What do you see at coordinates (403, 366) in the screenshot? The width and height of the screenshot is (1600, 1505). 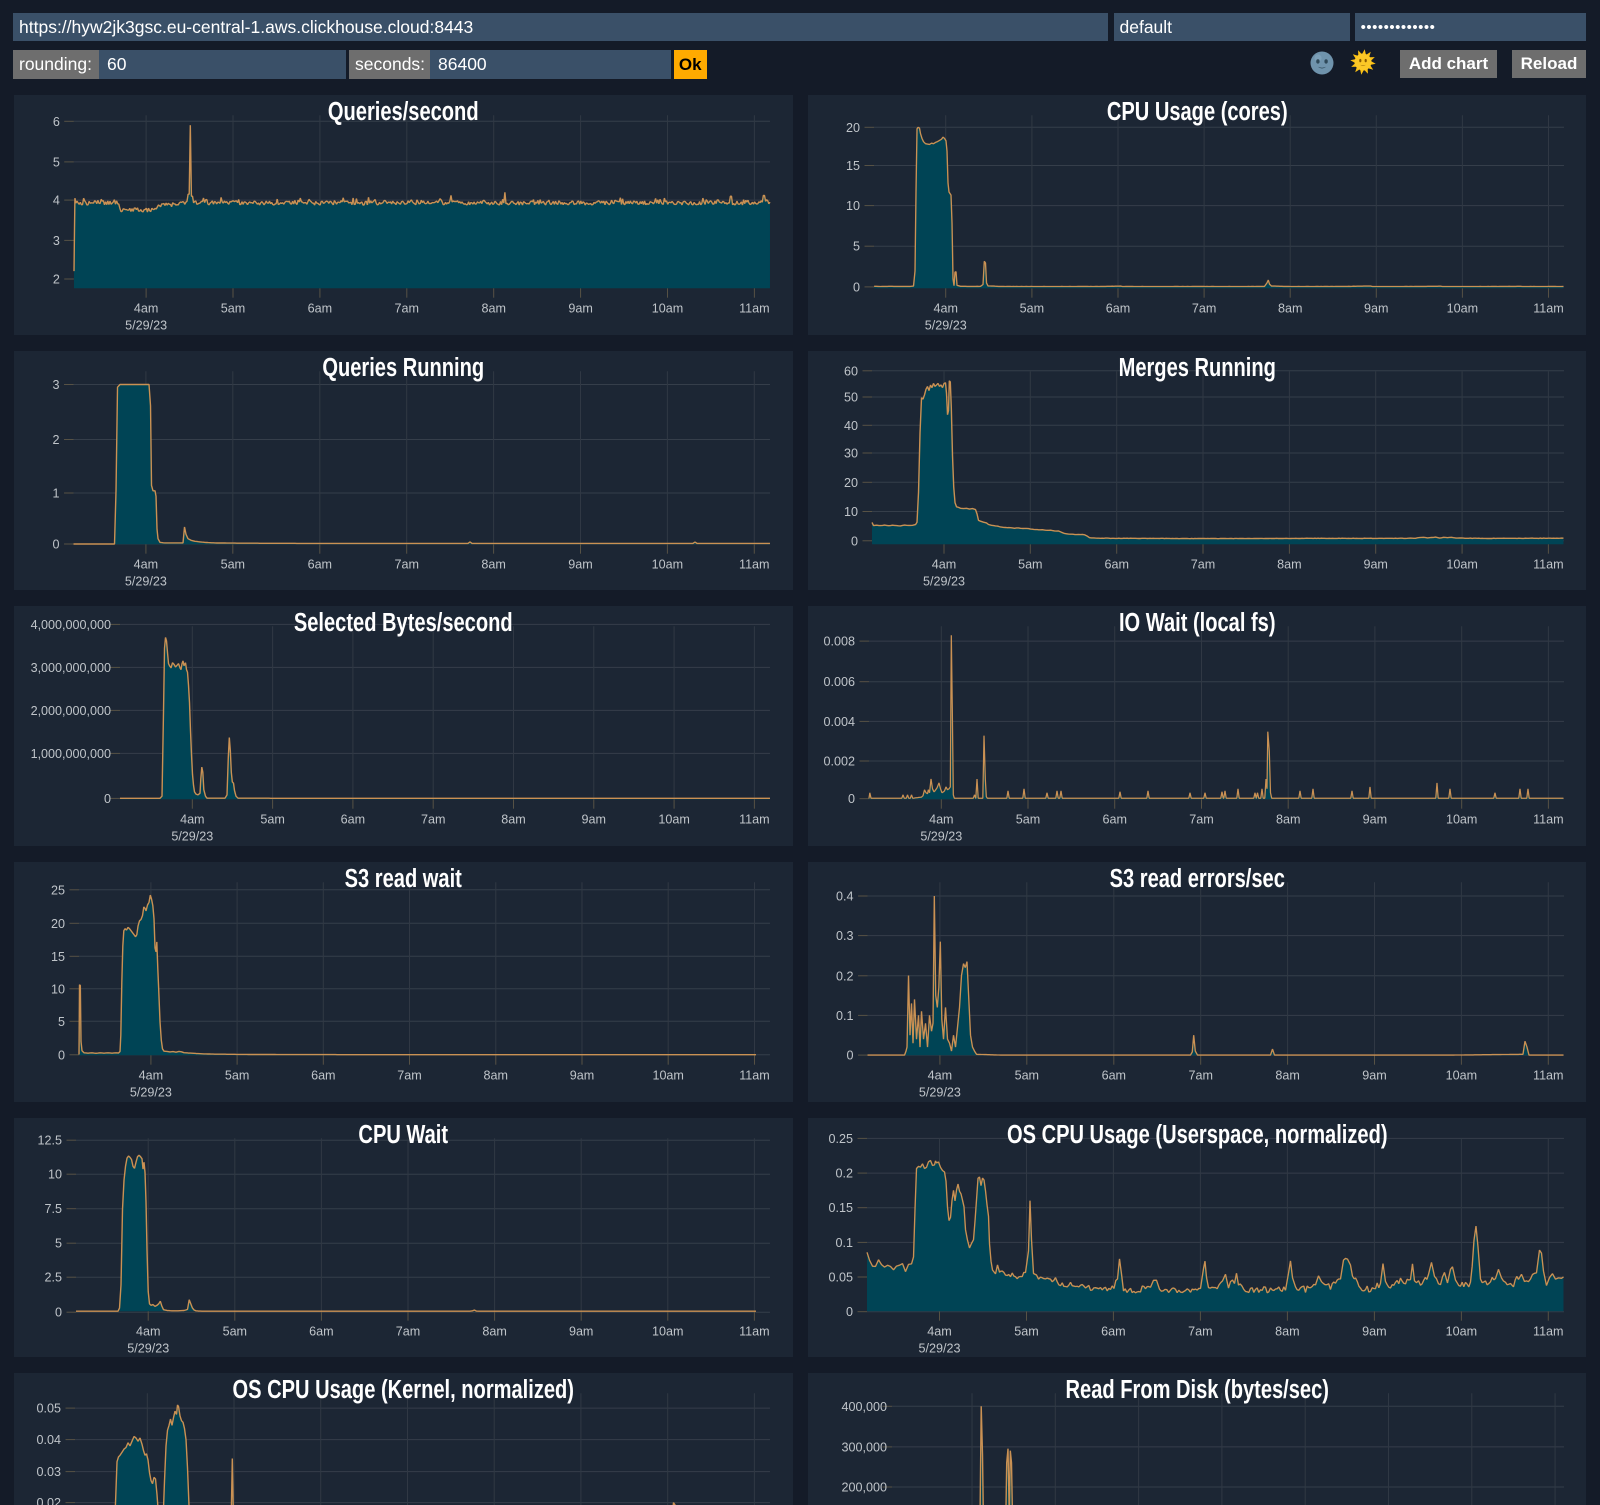 I see `svg-text: Queries Running` at bounding box center [403, 366].